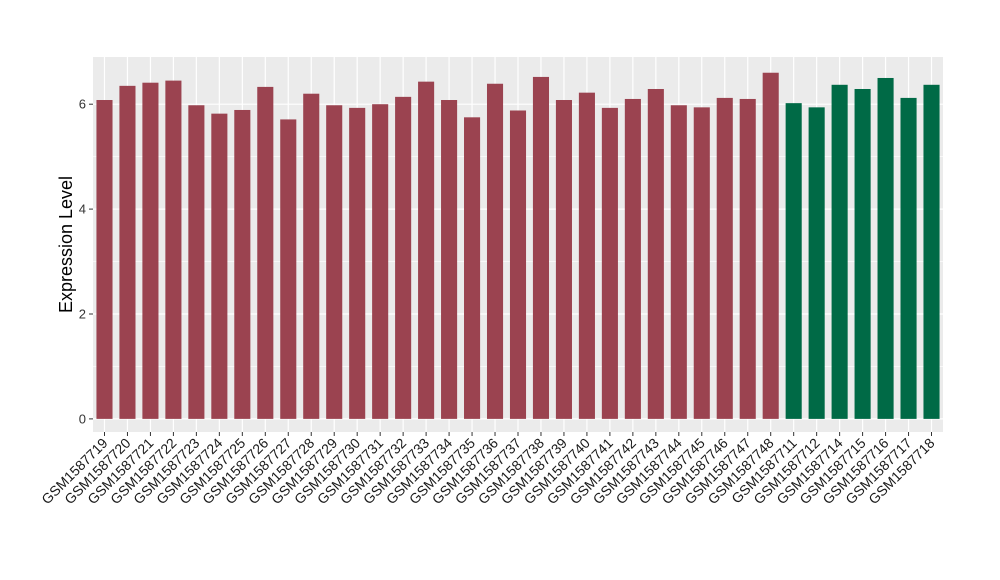 The height and width of the screenshot is (580, 1000). Describe the element at coordinates (816, 263) in the screenshot. I see `bar-GSM1587712` at that location.